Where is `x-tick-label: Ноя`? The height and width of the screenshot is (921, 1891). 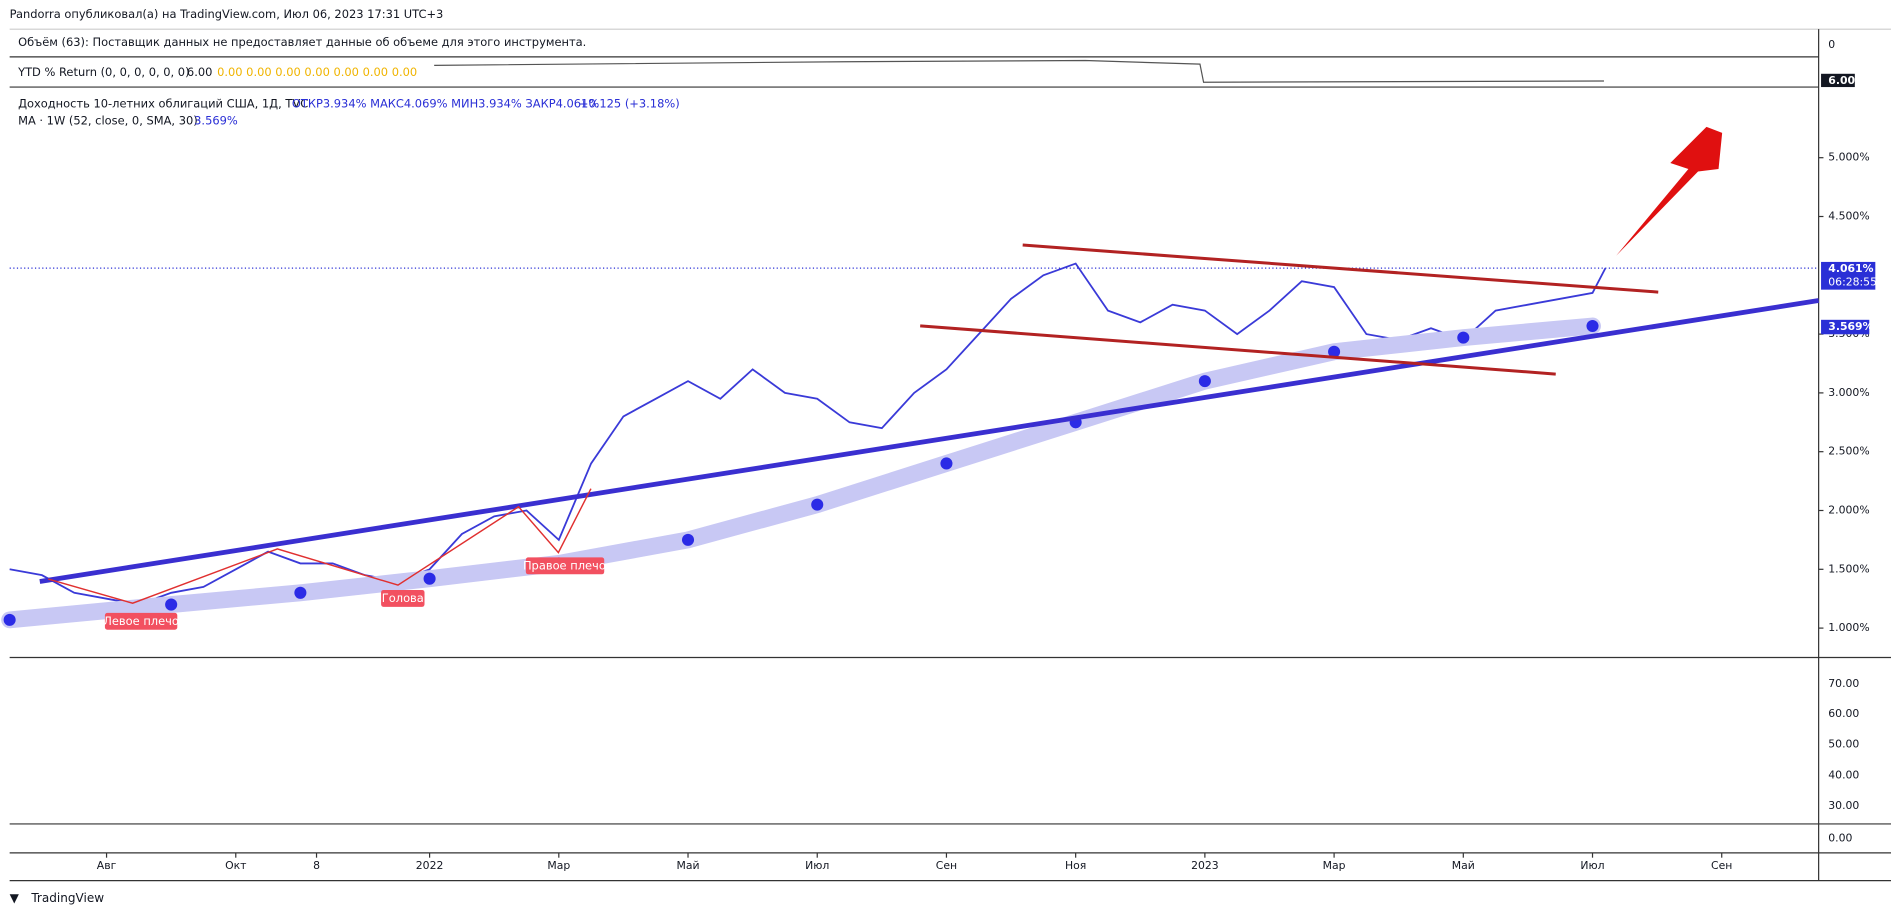
x-tick-label: Ноя is located at coordinates (1075, 865).